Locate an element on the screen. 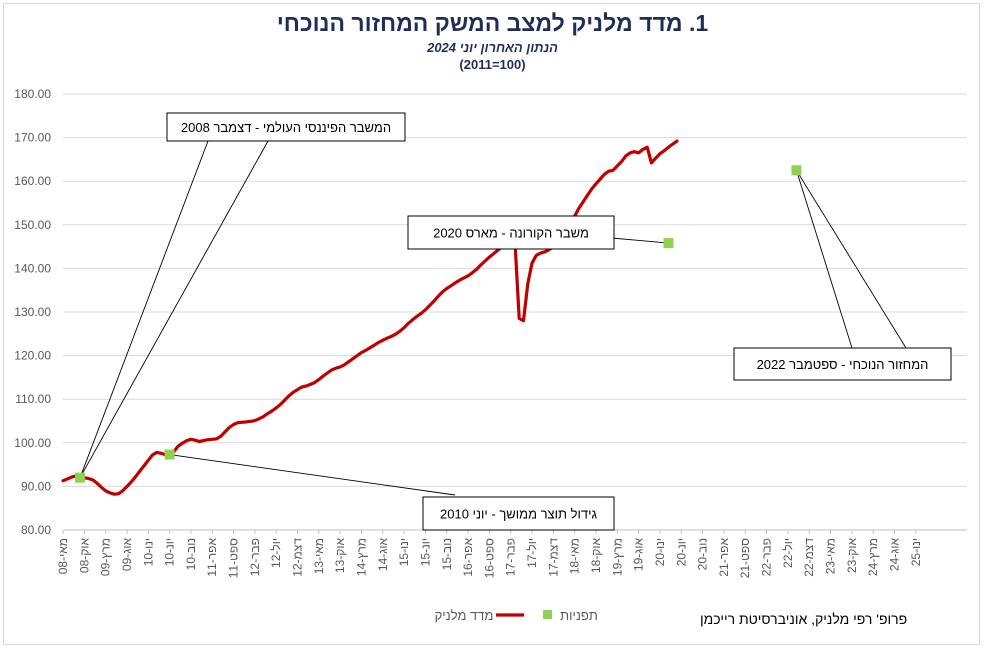 This screenshot has width=985, height=649. y-tick-label: 140.00 is located at coordinates (32, 268).